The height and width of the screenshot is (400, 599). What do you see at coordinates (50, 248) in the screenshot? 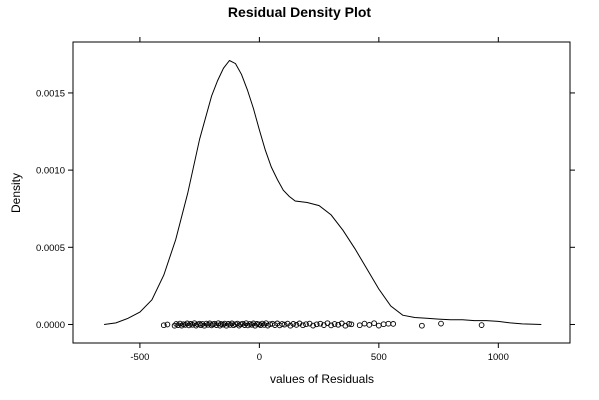
I see `y-tick-label: 0.0005` at bounding box center [50, 248].